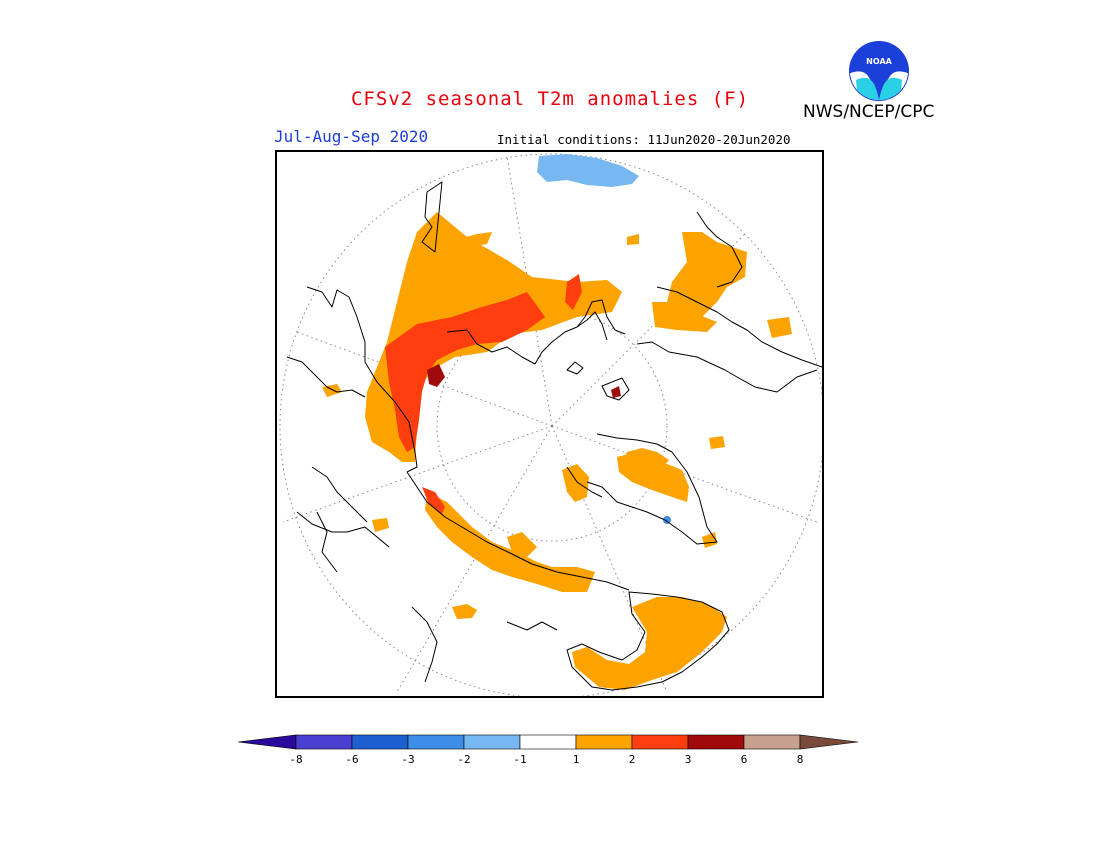 The image size is (1100, 850). I want to click on anomaly-spot-b, so click(779, 327).